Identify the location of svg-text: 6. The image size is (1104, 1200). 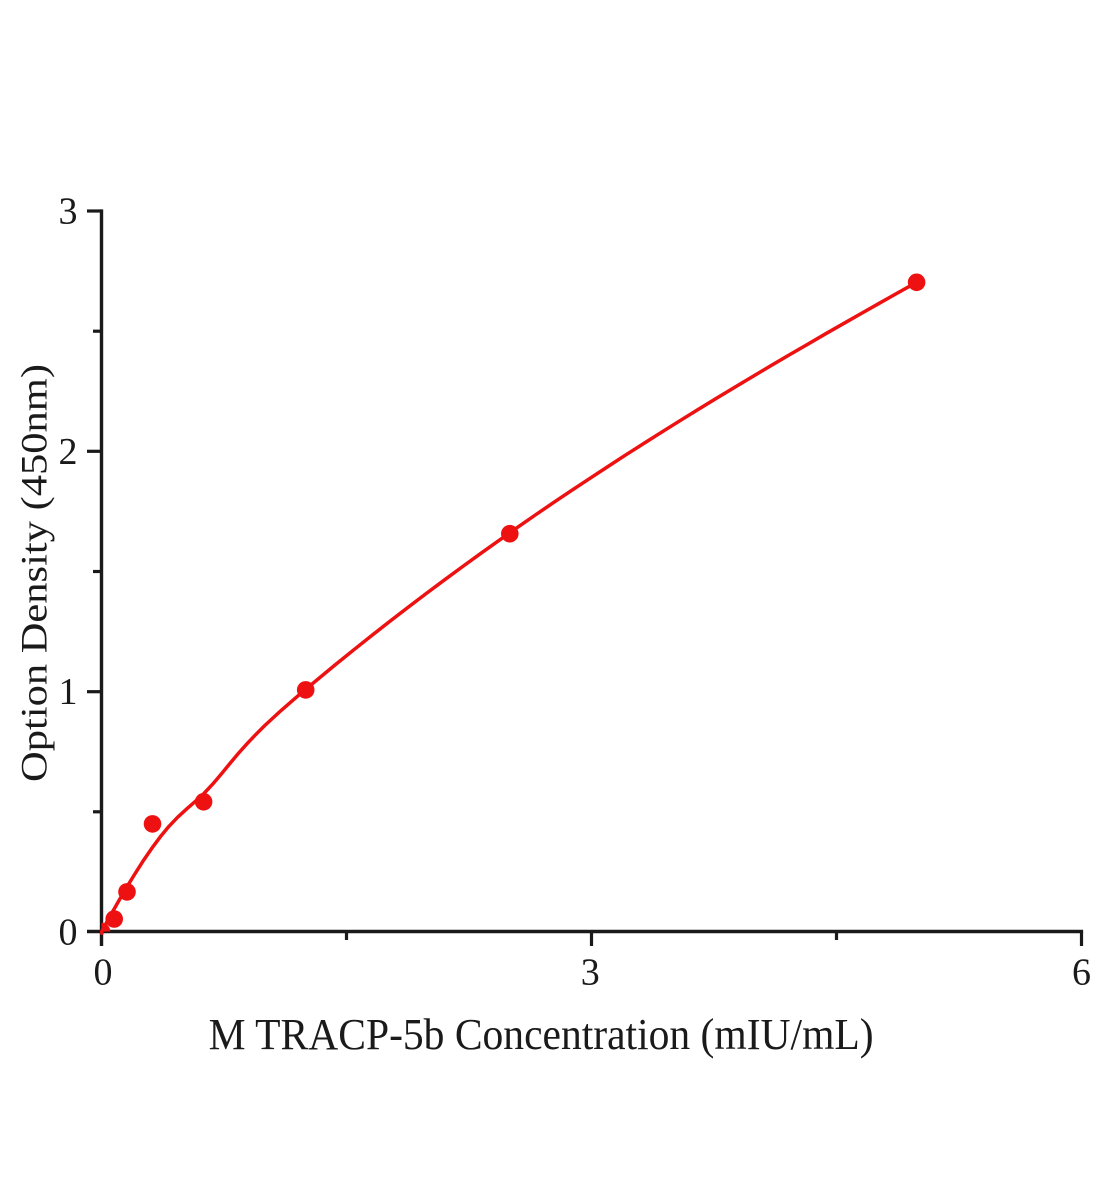
(1081, 973).